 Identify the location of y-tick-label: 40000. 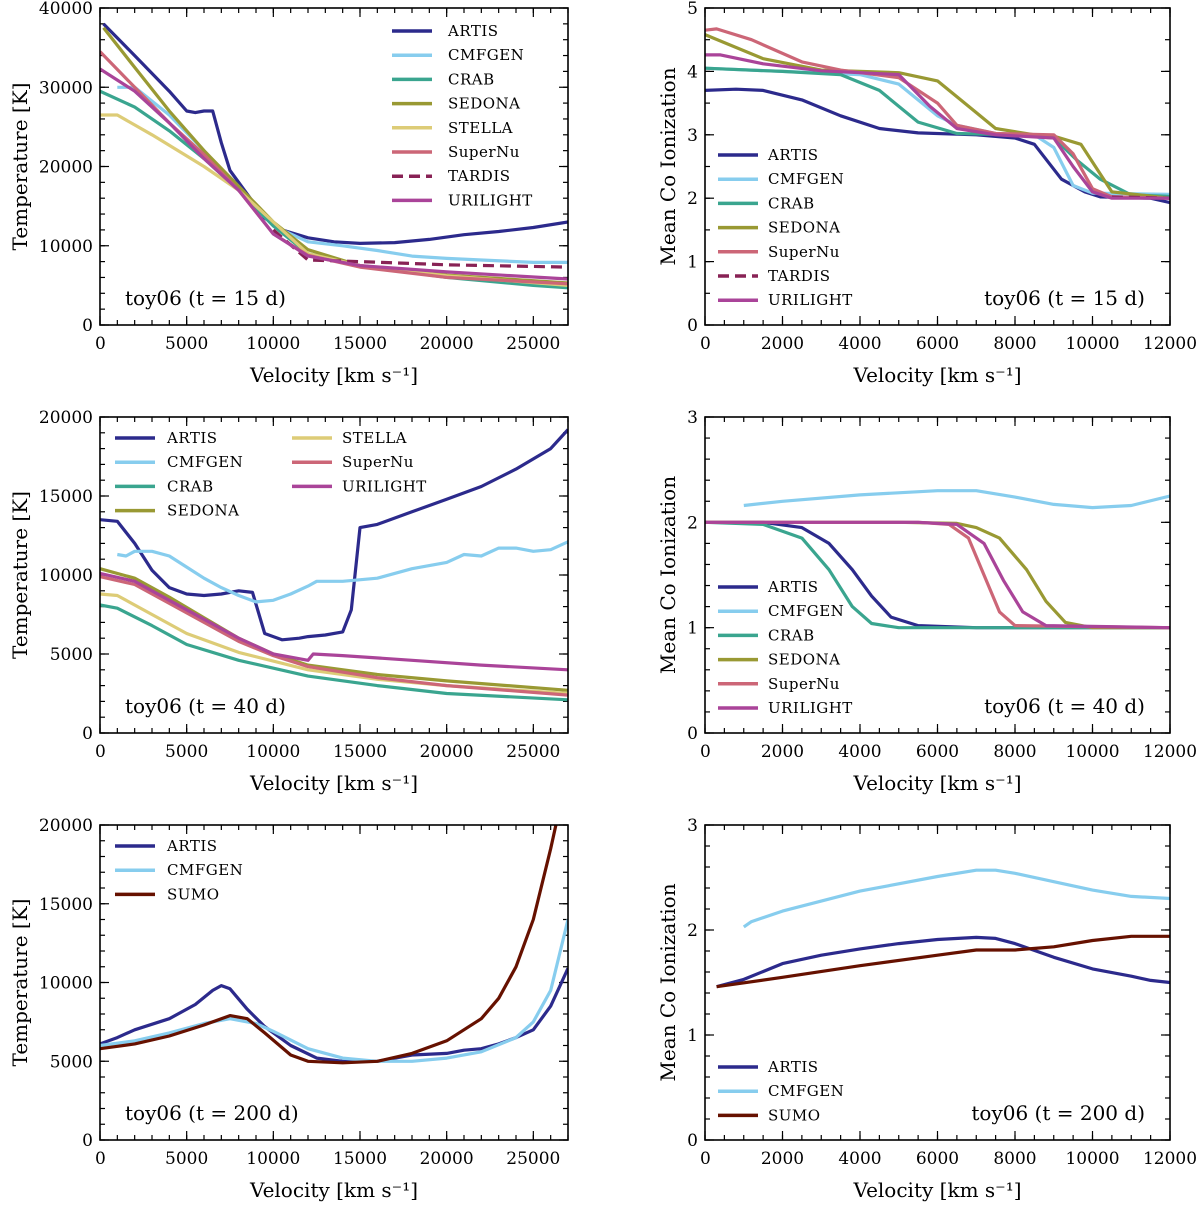
(66, 9).